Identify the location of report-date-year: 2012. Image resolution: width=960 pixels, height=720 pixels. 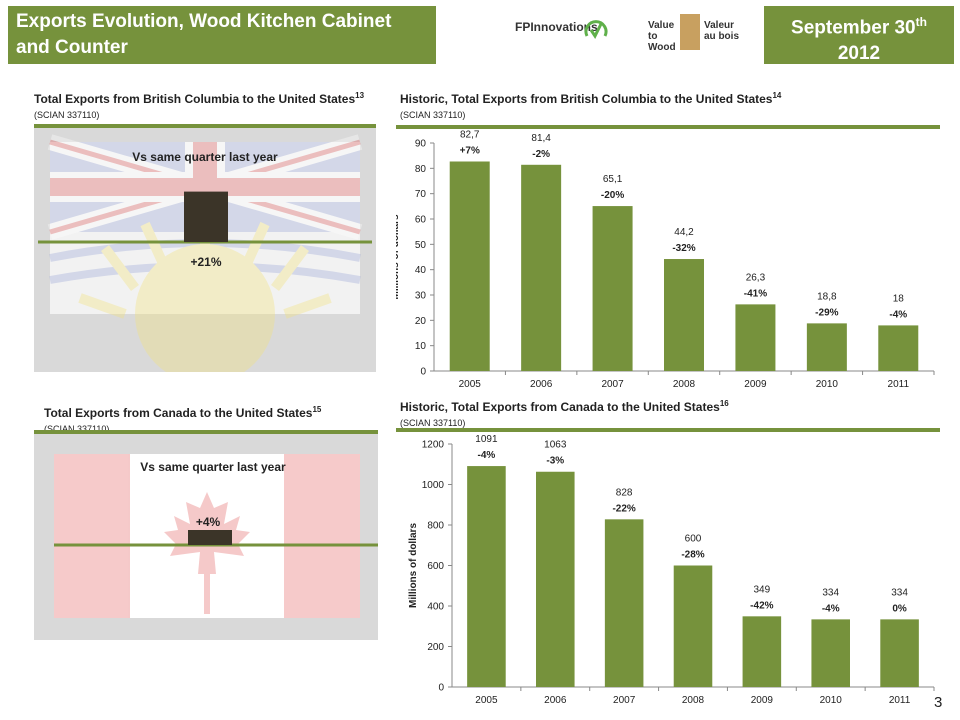
(859, 54).